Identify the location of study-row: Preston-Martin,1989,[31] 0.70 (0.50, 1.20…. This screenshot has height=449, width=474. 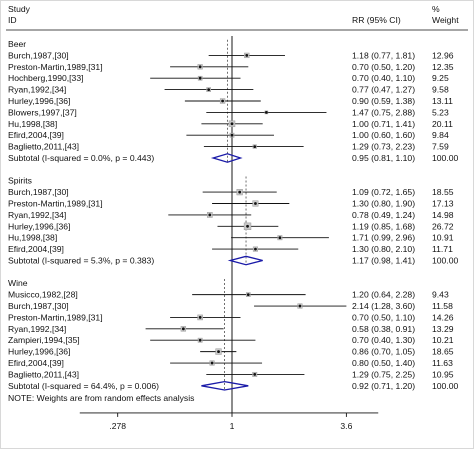
(231, 67).